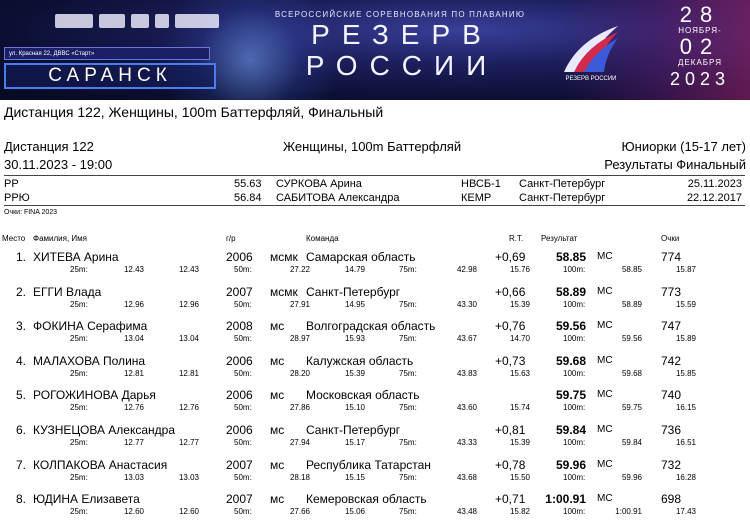 This screenshot has height=531, width=750. I want to click on col-place: Место, so click(14, 238).